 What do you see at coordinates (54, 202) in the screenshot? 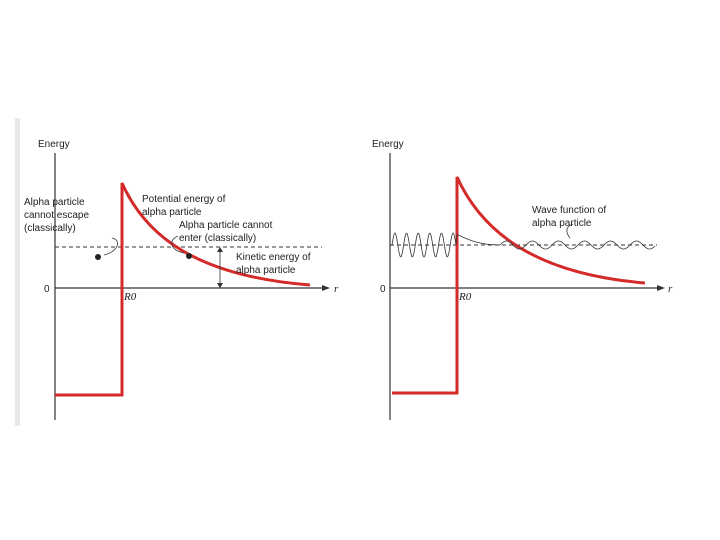
I see `label-line: Alpha particle` at bounding box center [54, 202].